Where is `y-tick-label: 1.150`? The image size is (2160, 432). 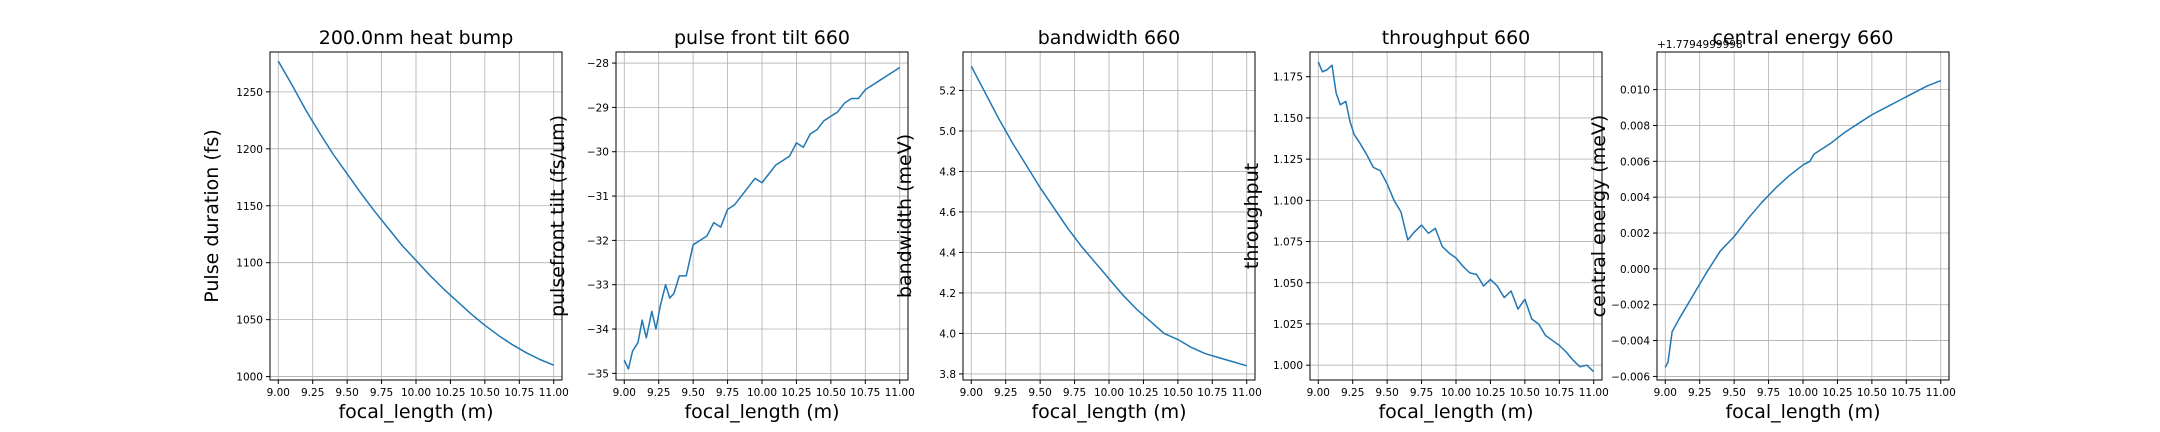 y-tick-label: 1.150 is located at coordinates (1288, 119).